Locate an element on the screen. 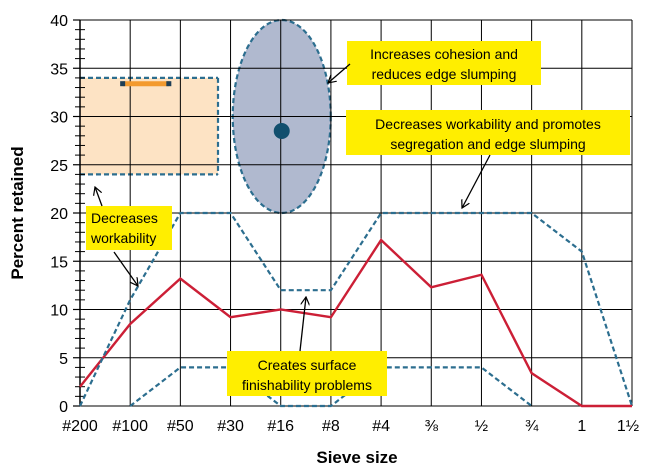 This screenshot has width=645, height=471. finishability-arrow is located at coordinates (302, 324).